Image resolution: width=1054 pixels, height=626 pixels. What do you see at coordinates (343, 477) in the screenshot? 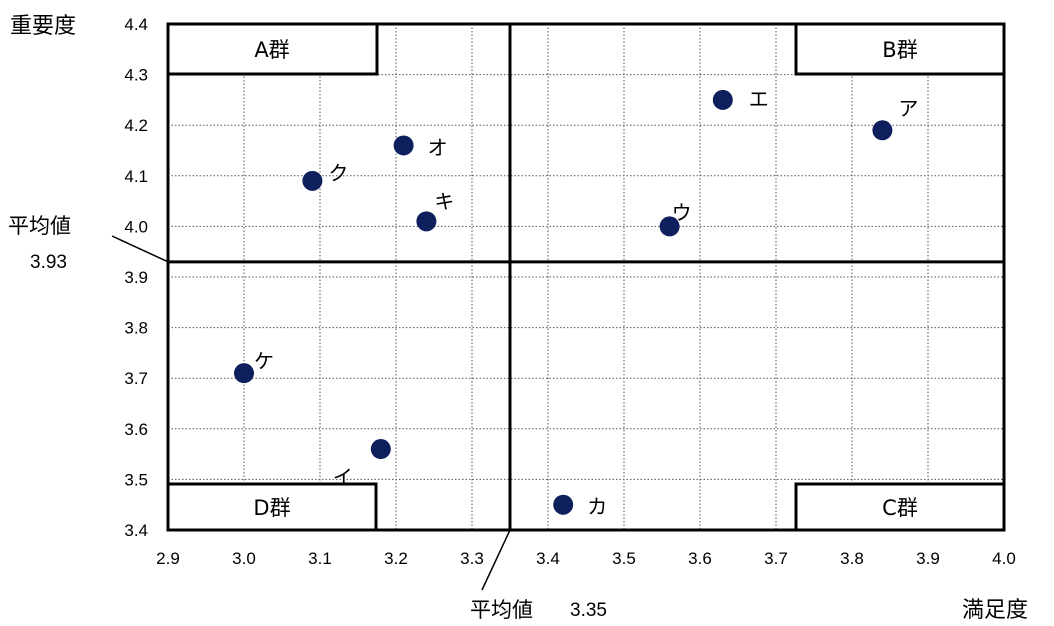
I see `point-label: イ` at bounding box center [343, 477].